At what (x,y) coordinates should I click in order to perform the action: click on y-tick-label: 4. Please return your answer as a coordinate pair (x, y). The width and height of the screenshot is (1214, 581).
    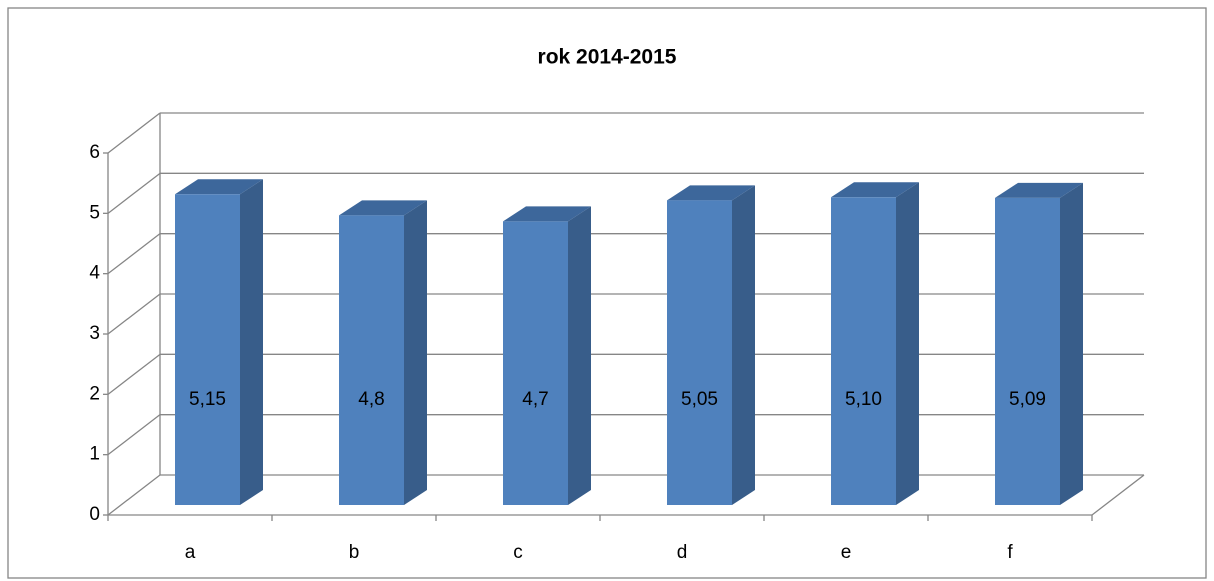
    Looking at the image, I should click on (94, 273).